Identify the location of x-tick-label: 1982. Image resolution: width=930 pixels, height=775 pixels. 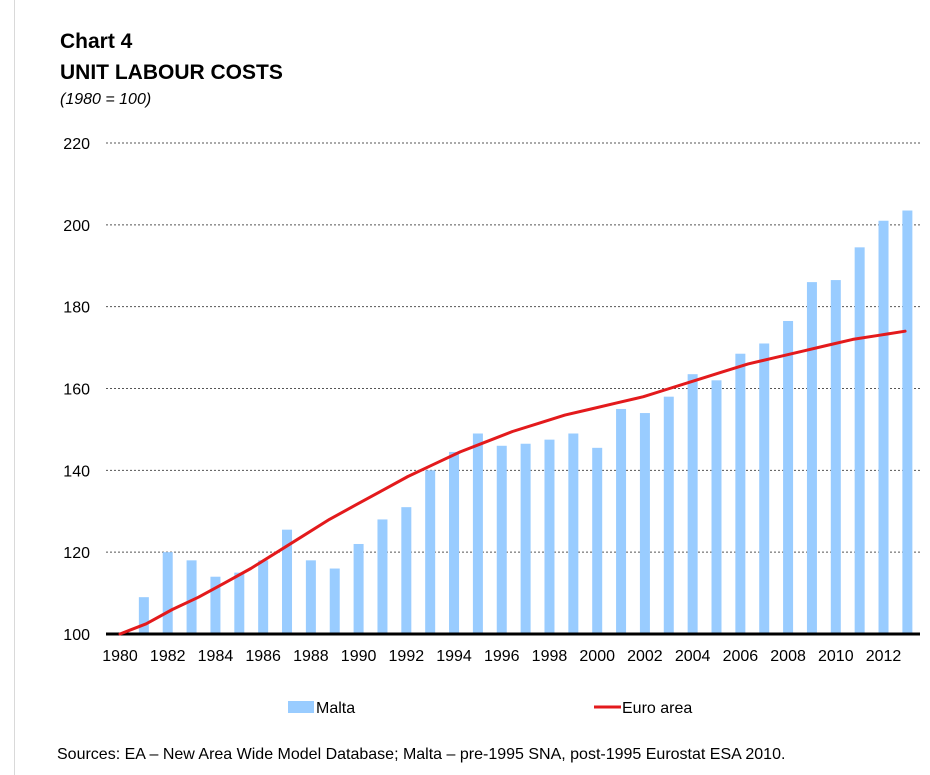
(168, 656).